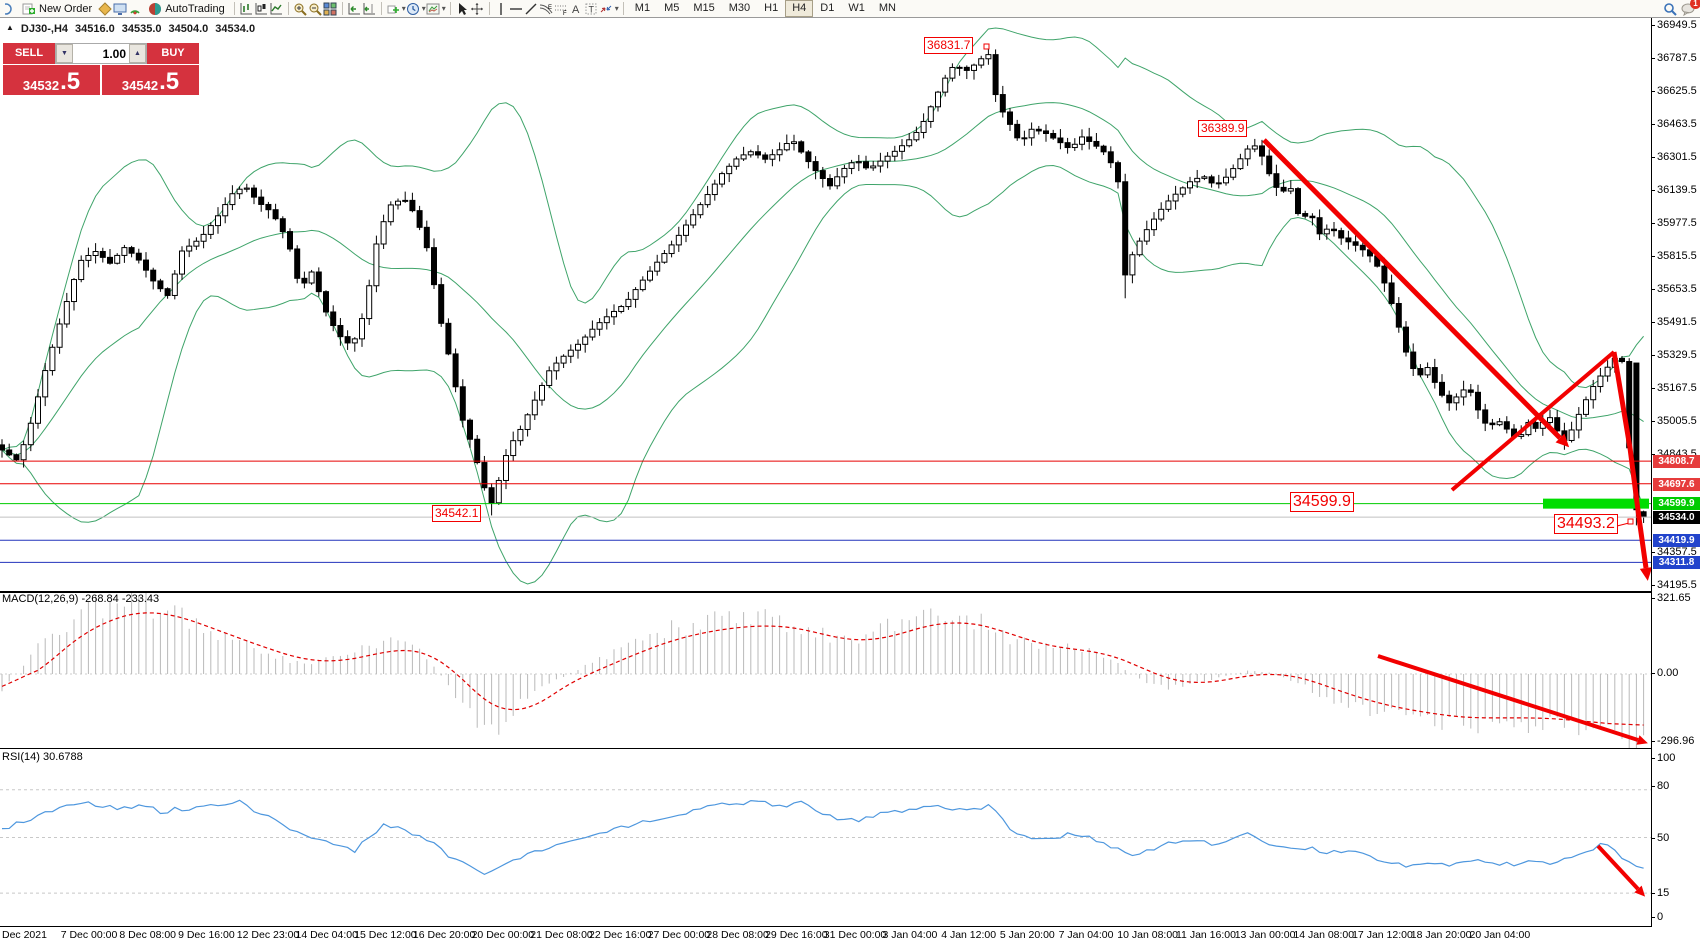 The height and width of the screenshot is (941, 1700). Describe the element at coordinates (501, 9) in the screenshot. I see `vertical-line-icon` at that location.